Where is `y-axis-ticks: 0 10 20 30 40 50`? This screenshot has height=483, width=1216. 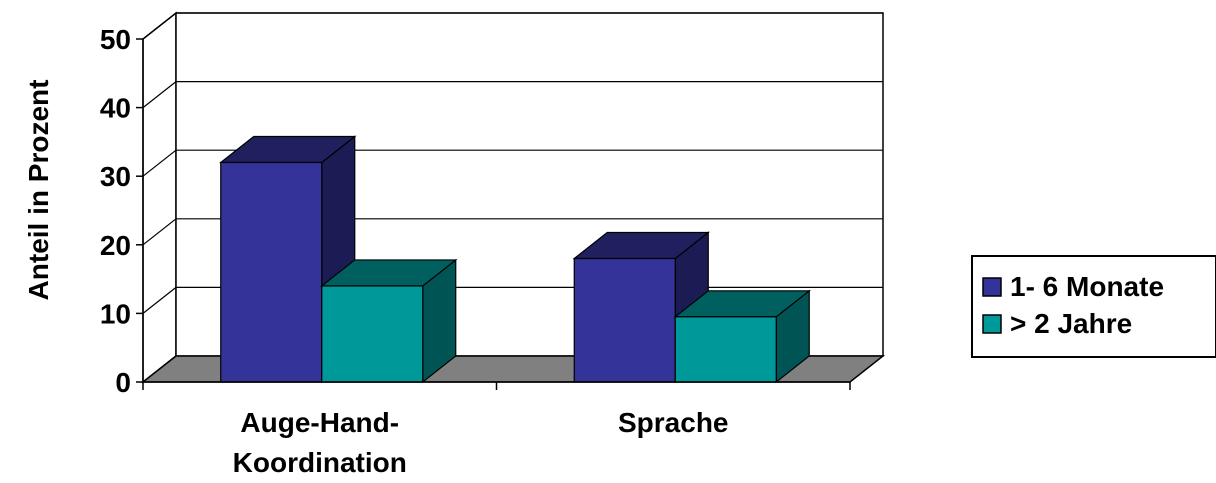 y-axis-ticks: 0 10 20 30 40 50 is located at coordinates (122, 211).